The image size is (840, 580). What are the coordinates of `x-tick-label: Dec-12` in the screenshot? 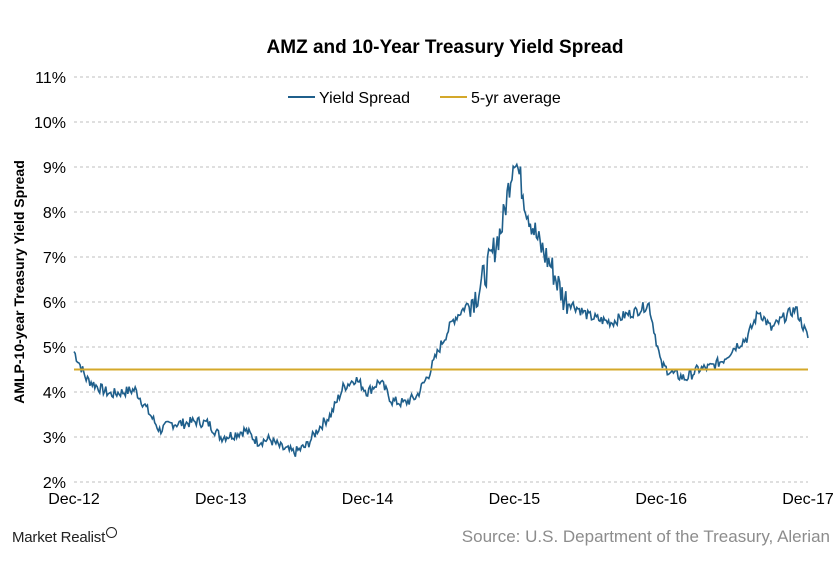 It's located at (74, 499).